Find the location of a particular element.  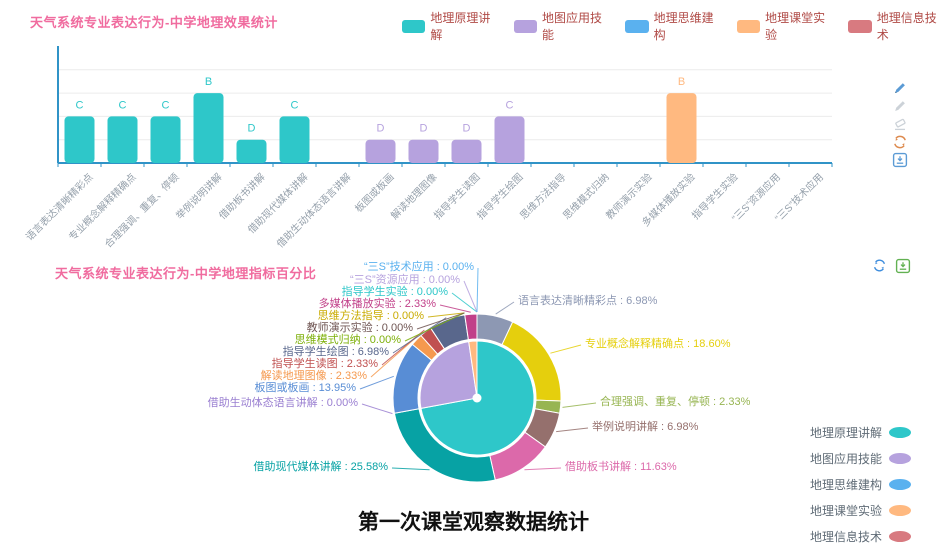

pie-label: “三S”资源应用 : 0.00% is located at coordinates (404, 280).